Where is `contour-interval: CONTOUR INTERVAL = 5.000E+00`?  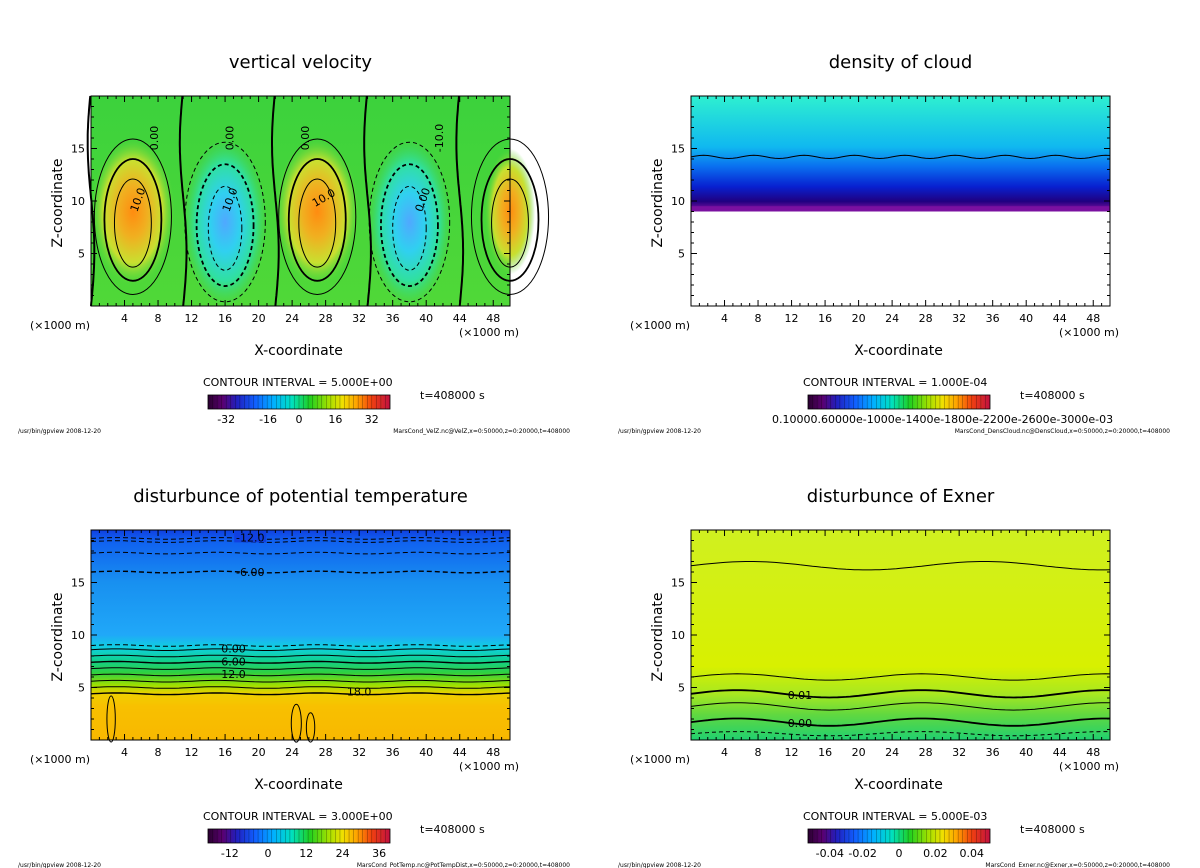 contour-interval: CONTOUR INTERVAL = 5.000E+00 is located at coordinates (298, 382).